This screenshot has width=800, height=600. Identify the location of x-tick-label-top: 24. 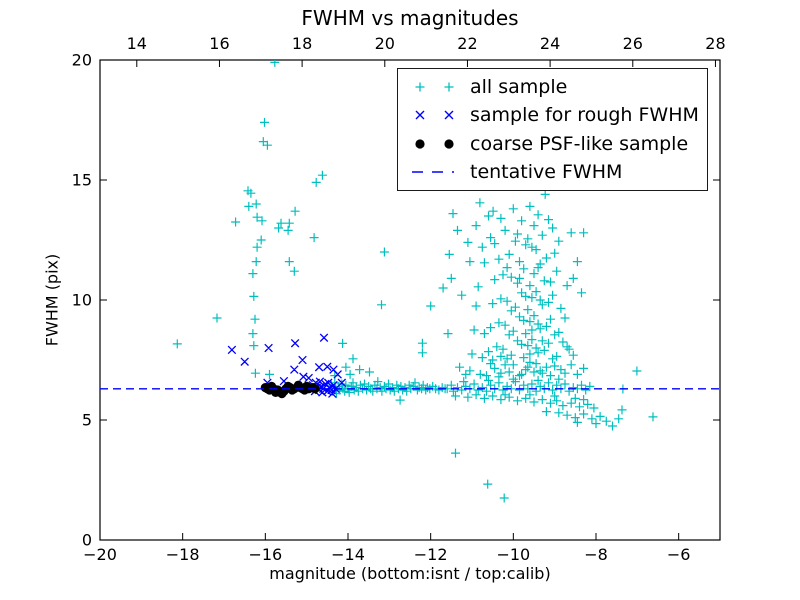
(550, 43).